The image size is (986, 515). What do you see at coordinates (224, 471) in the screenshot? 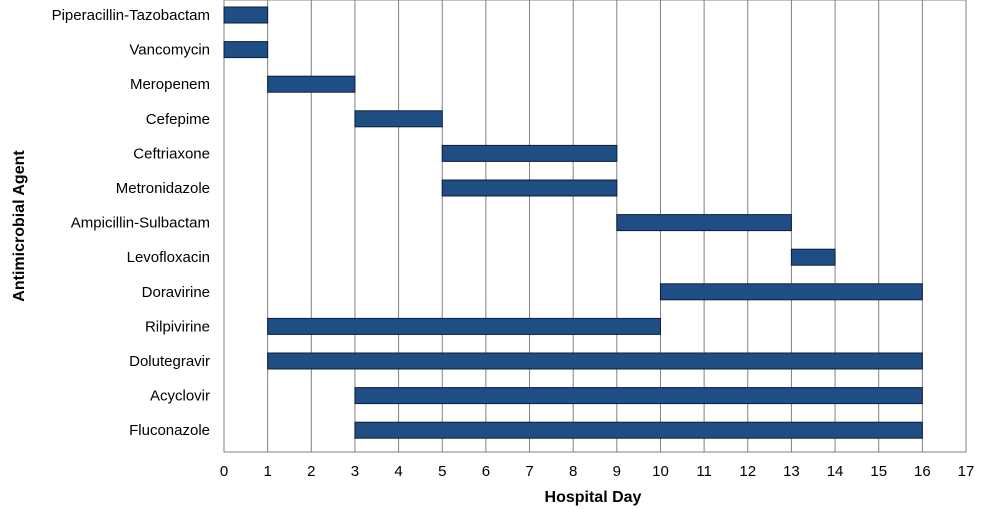
I see `x-tick-label: 0` at bounding box center [224, 471].